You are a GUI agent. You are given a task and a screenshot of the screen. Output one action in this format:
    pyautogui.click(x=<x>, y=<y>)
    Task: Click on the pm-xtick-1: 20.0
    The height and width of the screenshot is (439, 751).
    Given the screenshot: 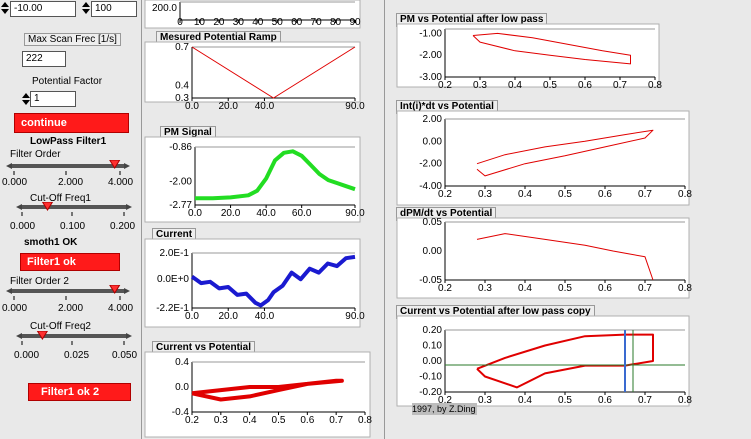 What is the action you would take?
    pyautogui.click(x=231, y=213)
    